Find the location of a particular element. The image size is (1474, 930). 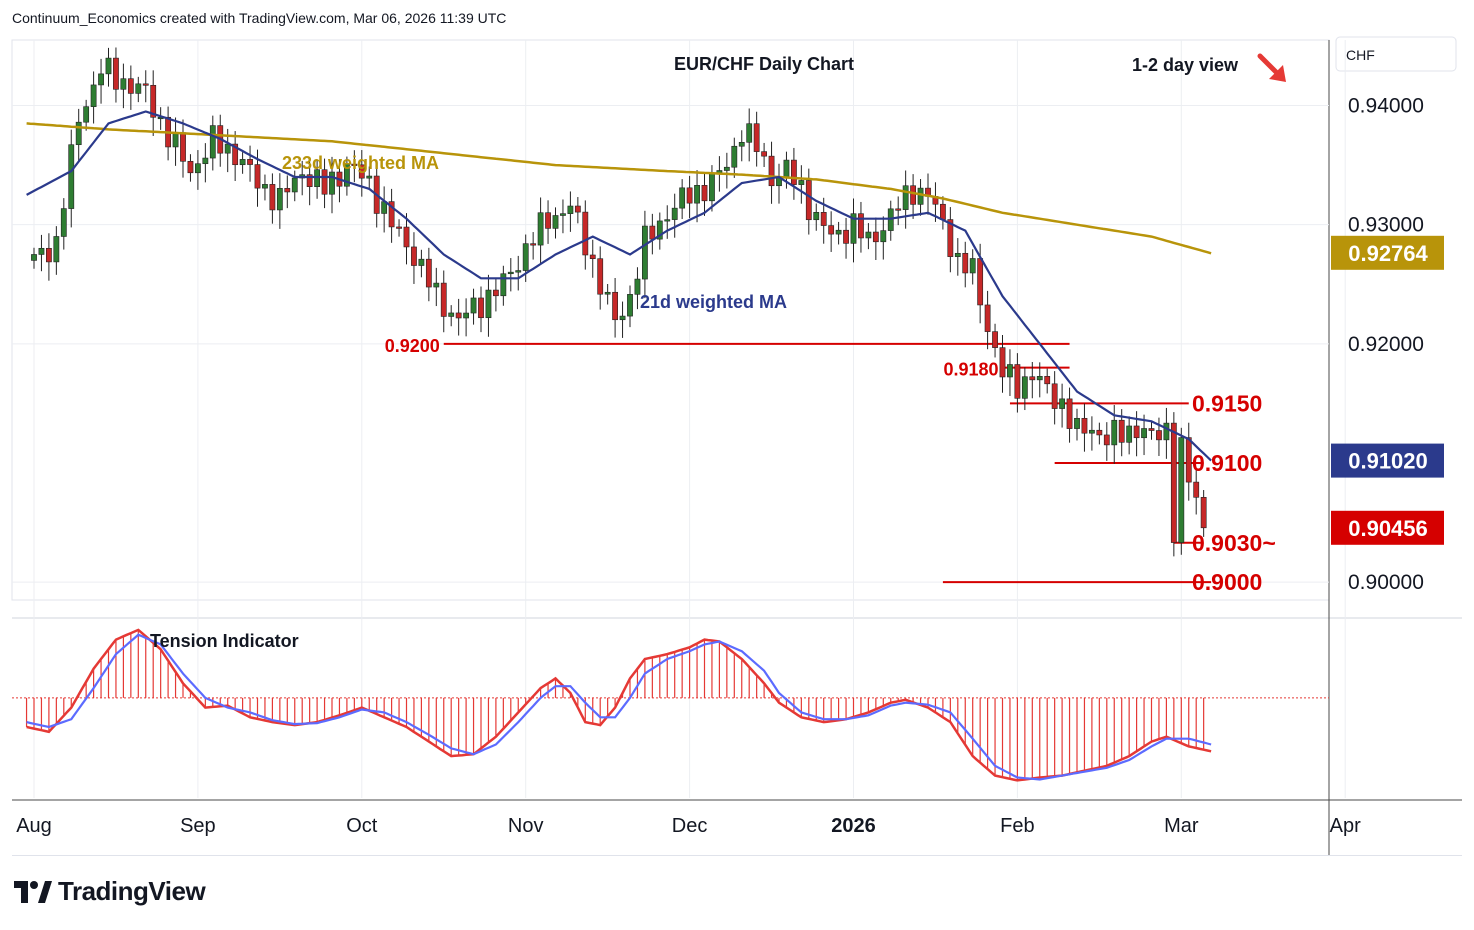

currency-box is located at coordinates (1396, 54).